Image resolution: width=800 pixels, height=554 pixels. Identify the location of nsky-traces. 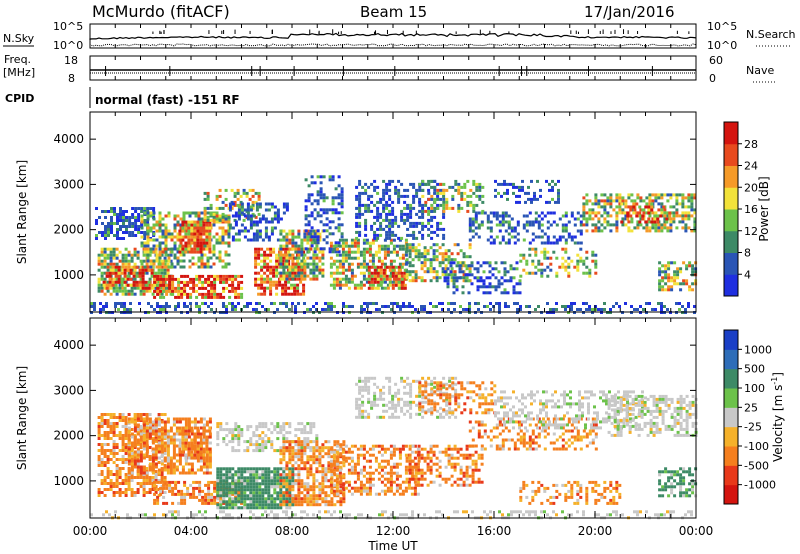
(393, 36).